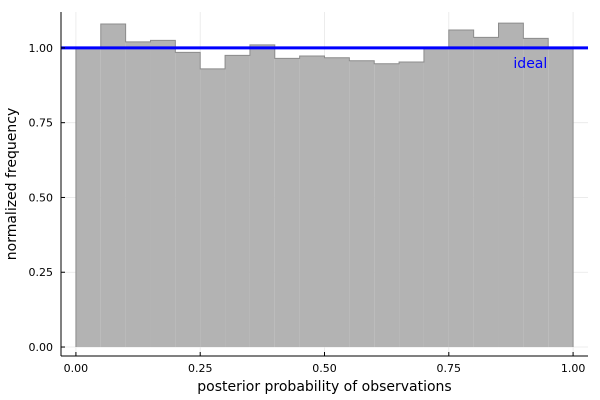  Describe the element at coordinates (449, 368) in the screenshot. I see `x-tick-label: 0.75` at that location.